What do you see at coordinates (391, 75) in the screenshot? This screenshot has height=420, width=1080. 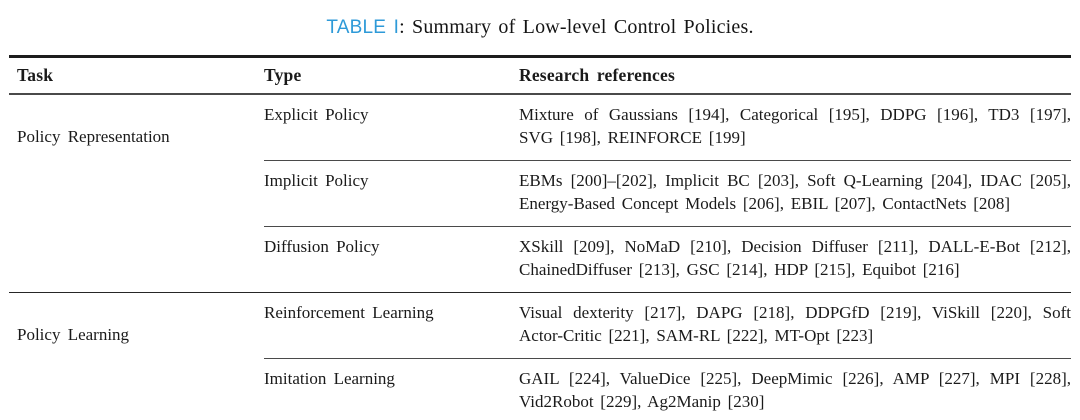 I see `column-header-type: Type` at bounding box center [391, 75].